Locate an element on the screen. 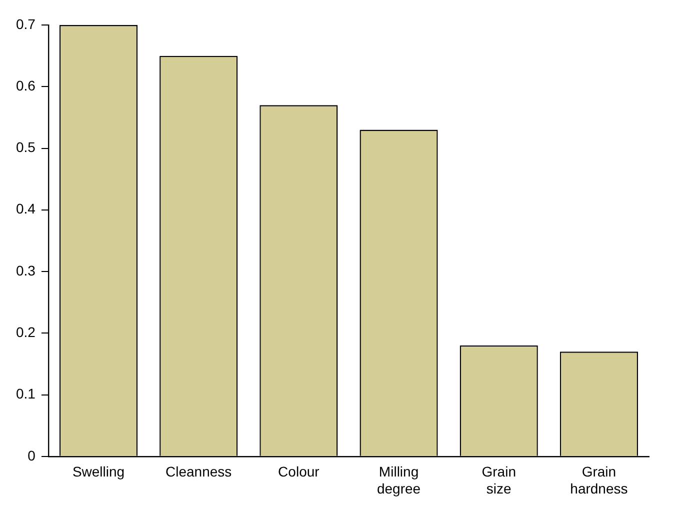  y-tick-label: 0.2 is located at coordinates (26, 332).